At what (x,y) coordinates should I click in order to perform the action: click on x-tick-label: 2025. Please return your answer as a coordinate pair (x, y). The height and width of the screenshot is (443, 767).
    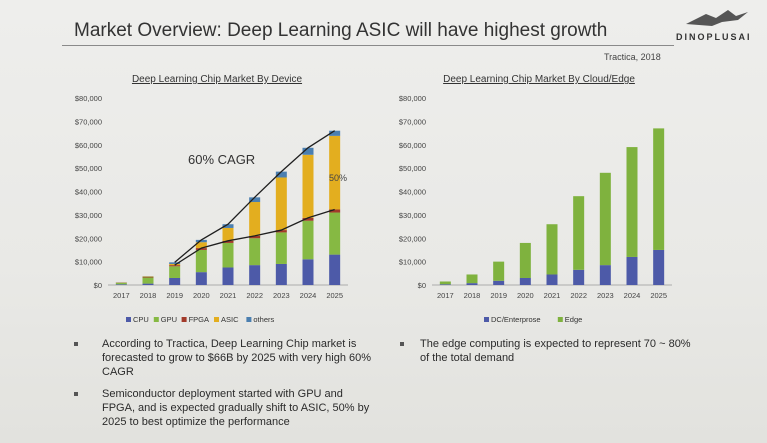
    Looking at the image, I should click on (658, 295).